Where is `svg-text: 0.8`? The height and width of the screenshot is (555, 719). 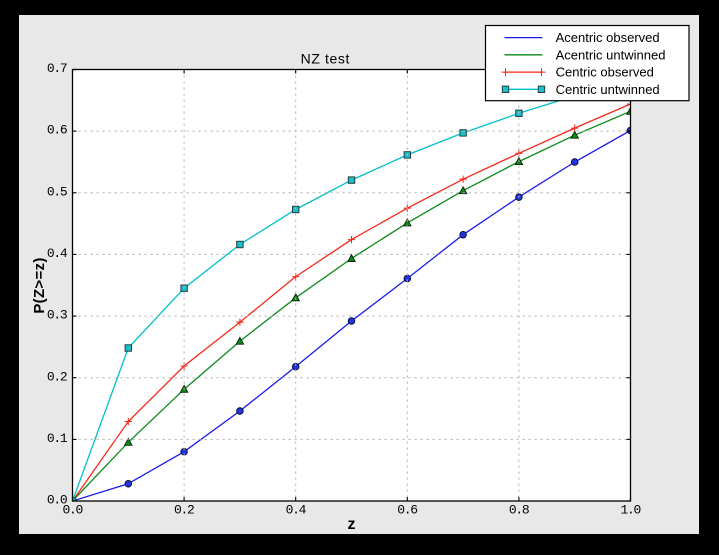 svg-text: 0.8 is located at coordinates (519, 510).